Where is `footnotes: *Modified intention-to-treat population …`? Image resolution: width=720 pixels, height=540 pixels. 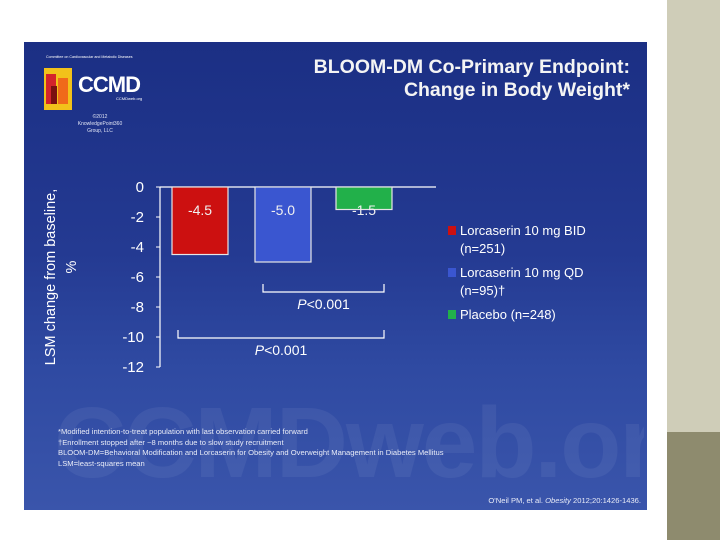
footnotes: *Modified intention-to-treat population … is located at coordinates (343, 448).